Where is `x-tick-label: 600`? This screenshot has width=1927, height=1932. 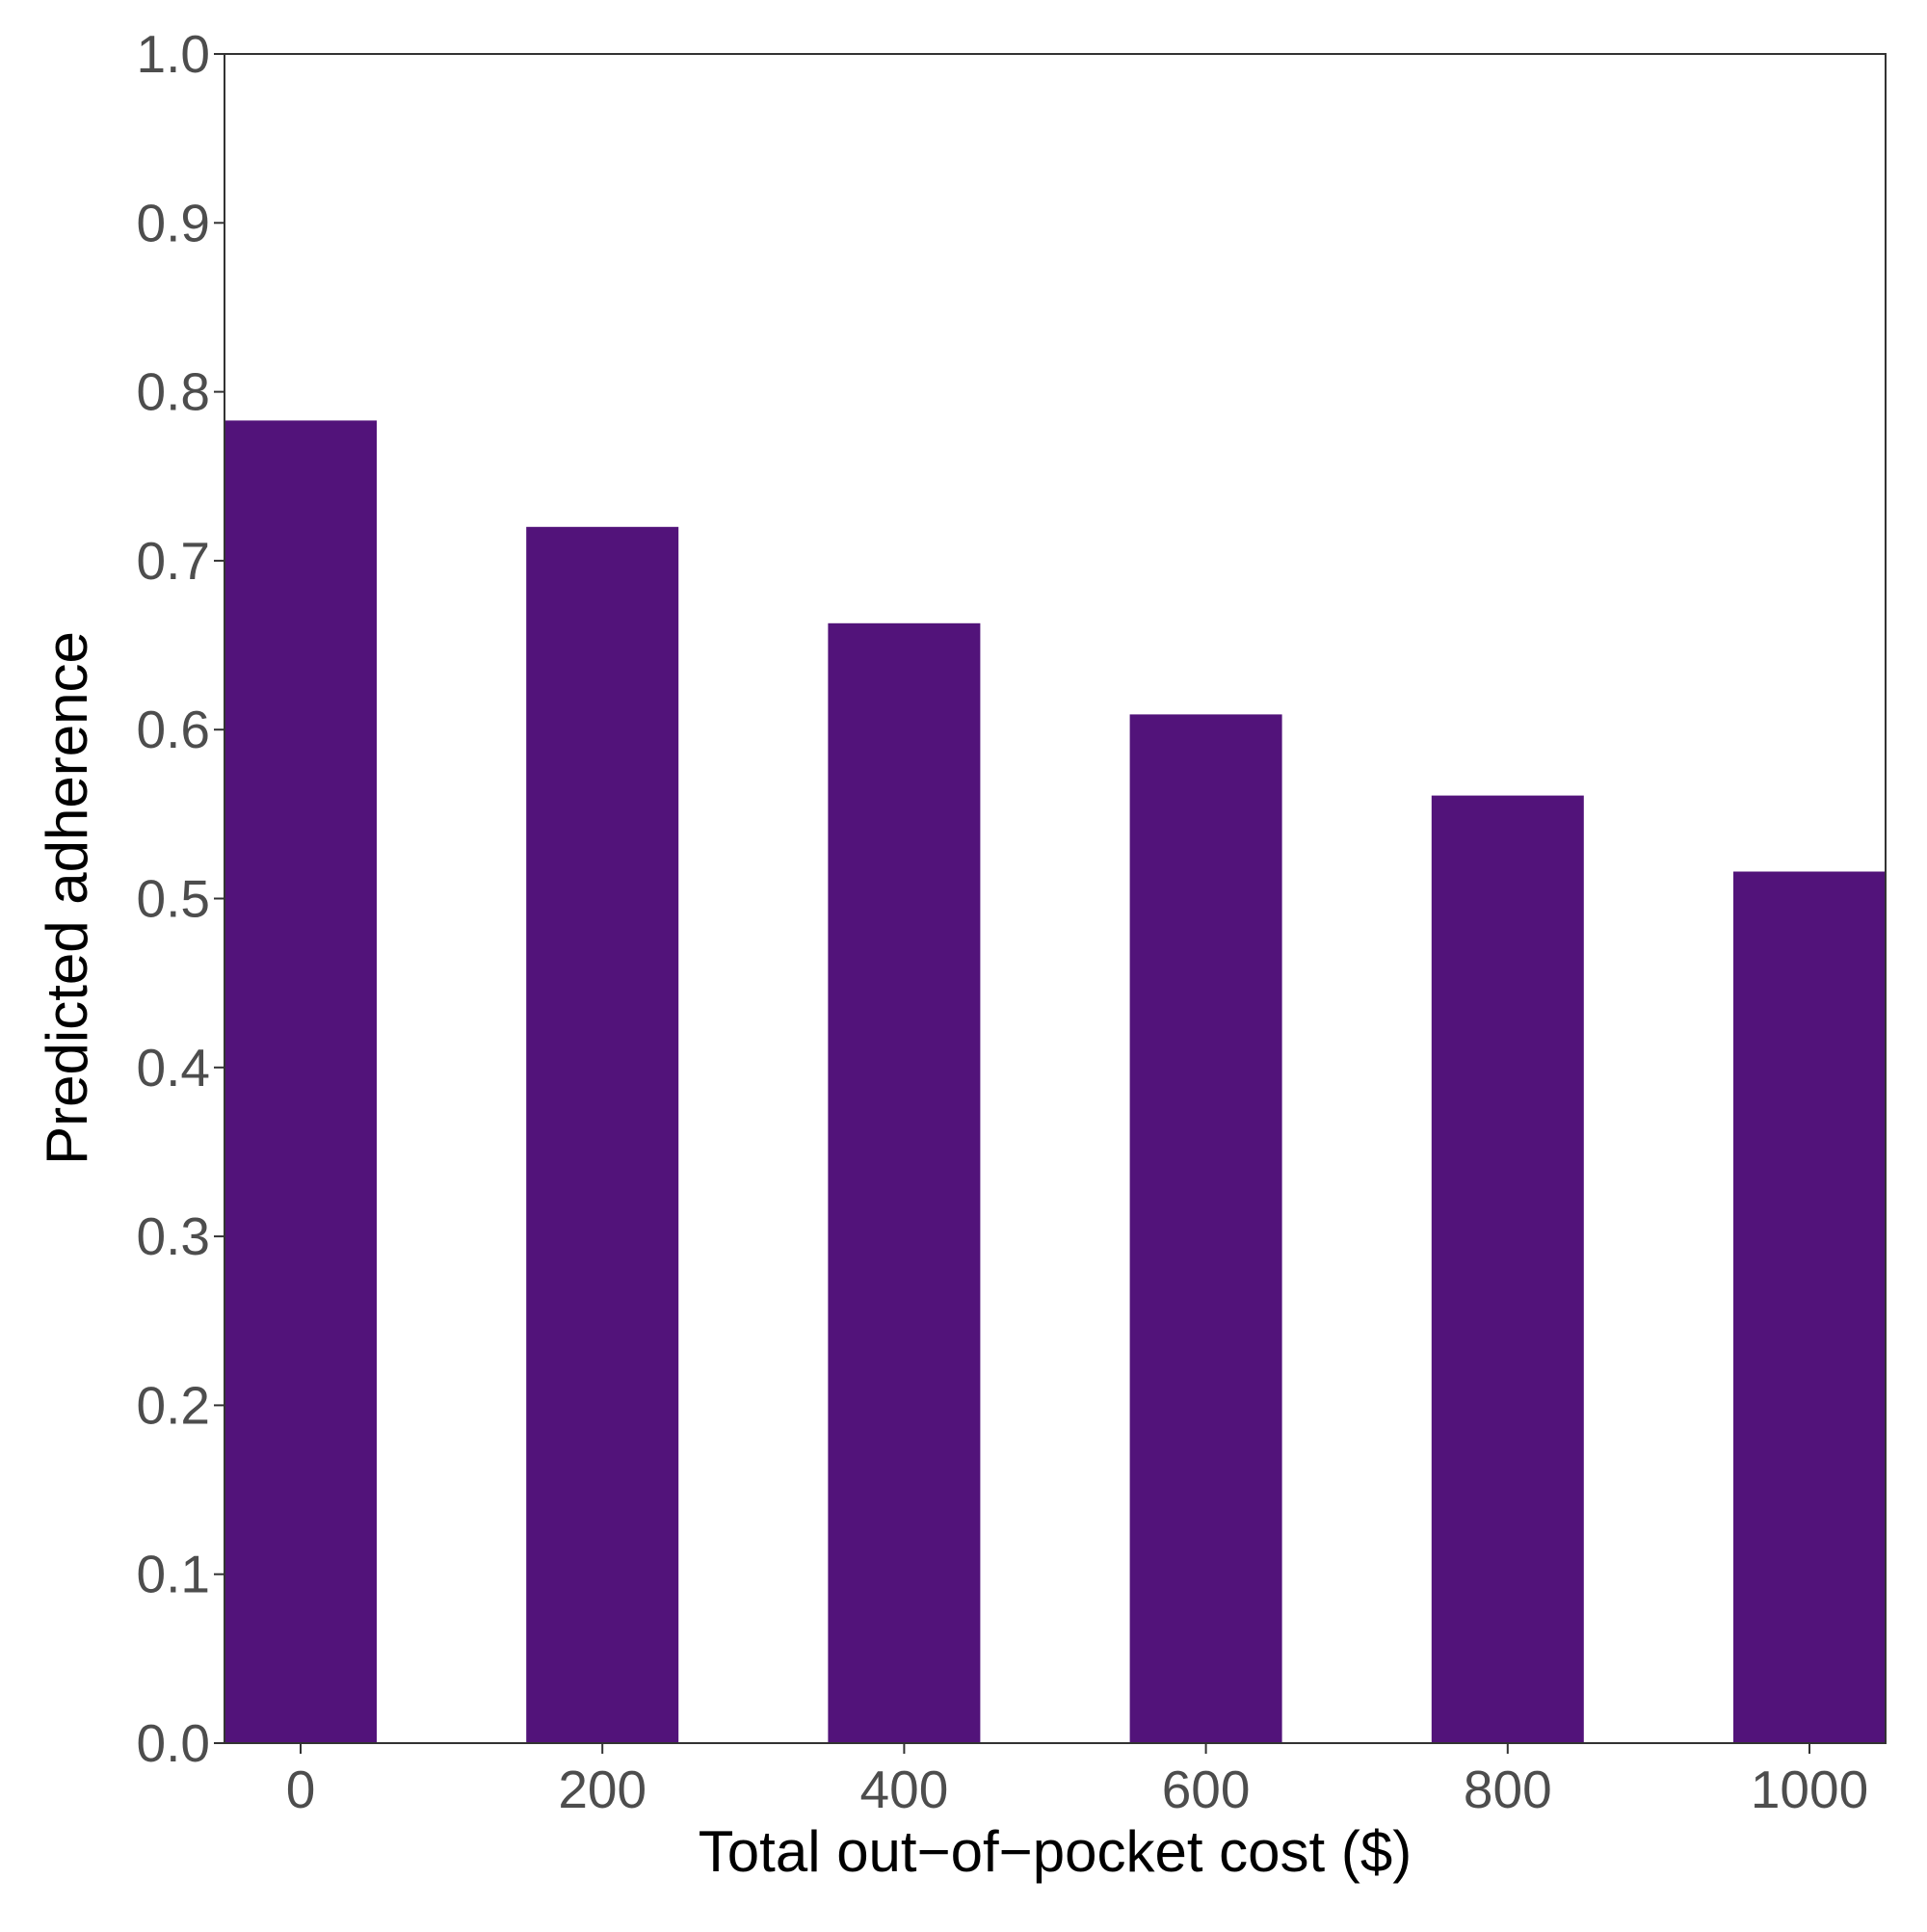
x-tick-label: 600 is located at coordinates (1206, 1789).